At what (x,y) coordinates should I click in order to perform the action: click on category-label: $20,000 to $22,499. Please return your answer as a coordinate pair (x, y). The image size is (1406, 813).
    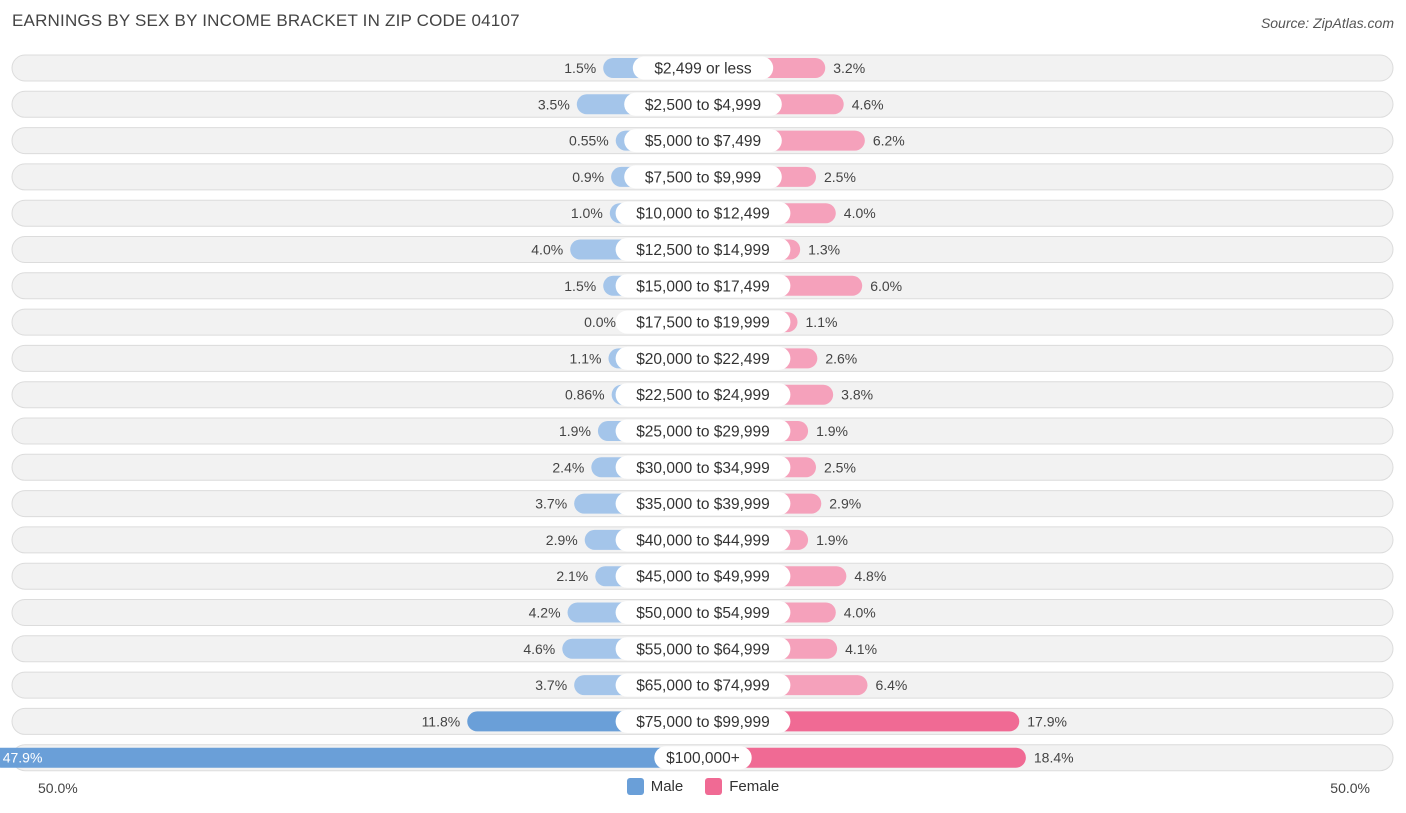
    Looking at the image, I should click on (703, 359).